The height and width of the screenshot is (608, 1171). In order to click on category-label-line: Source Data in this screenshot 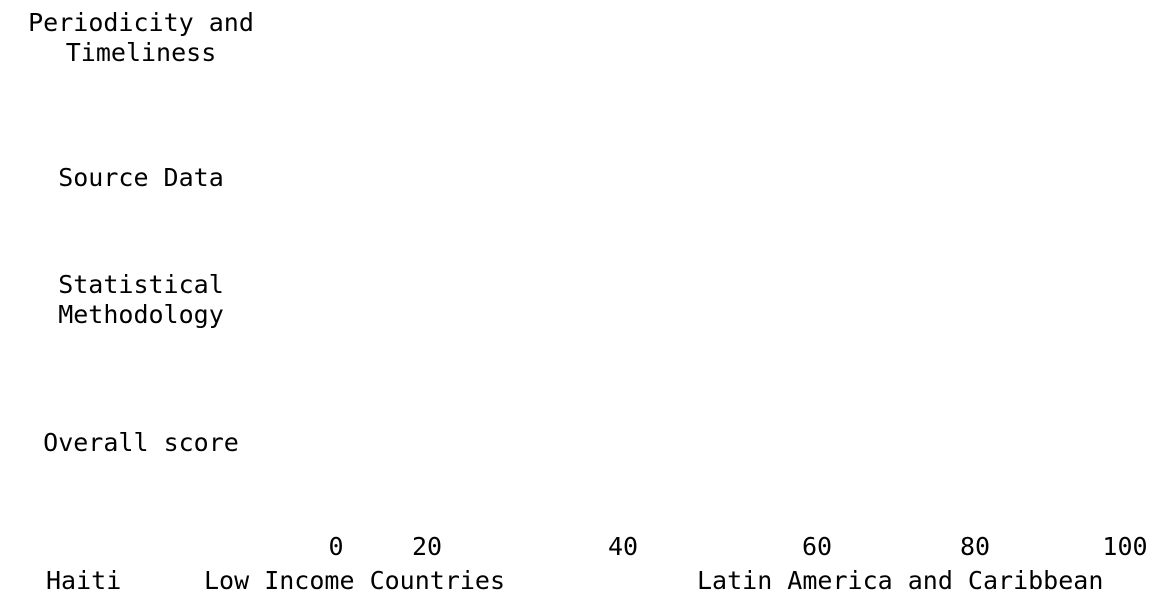, I will do `click(141, 177)`.